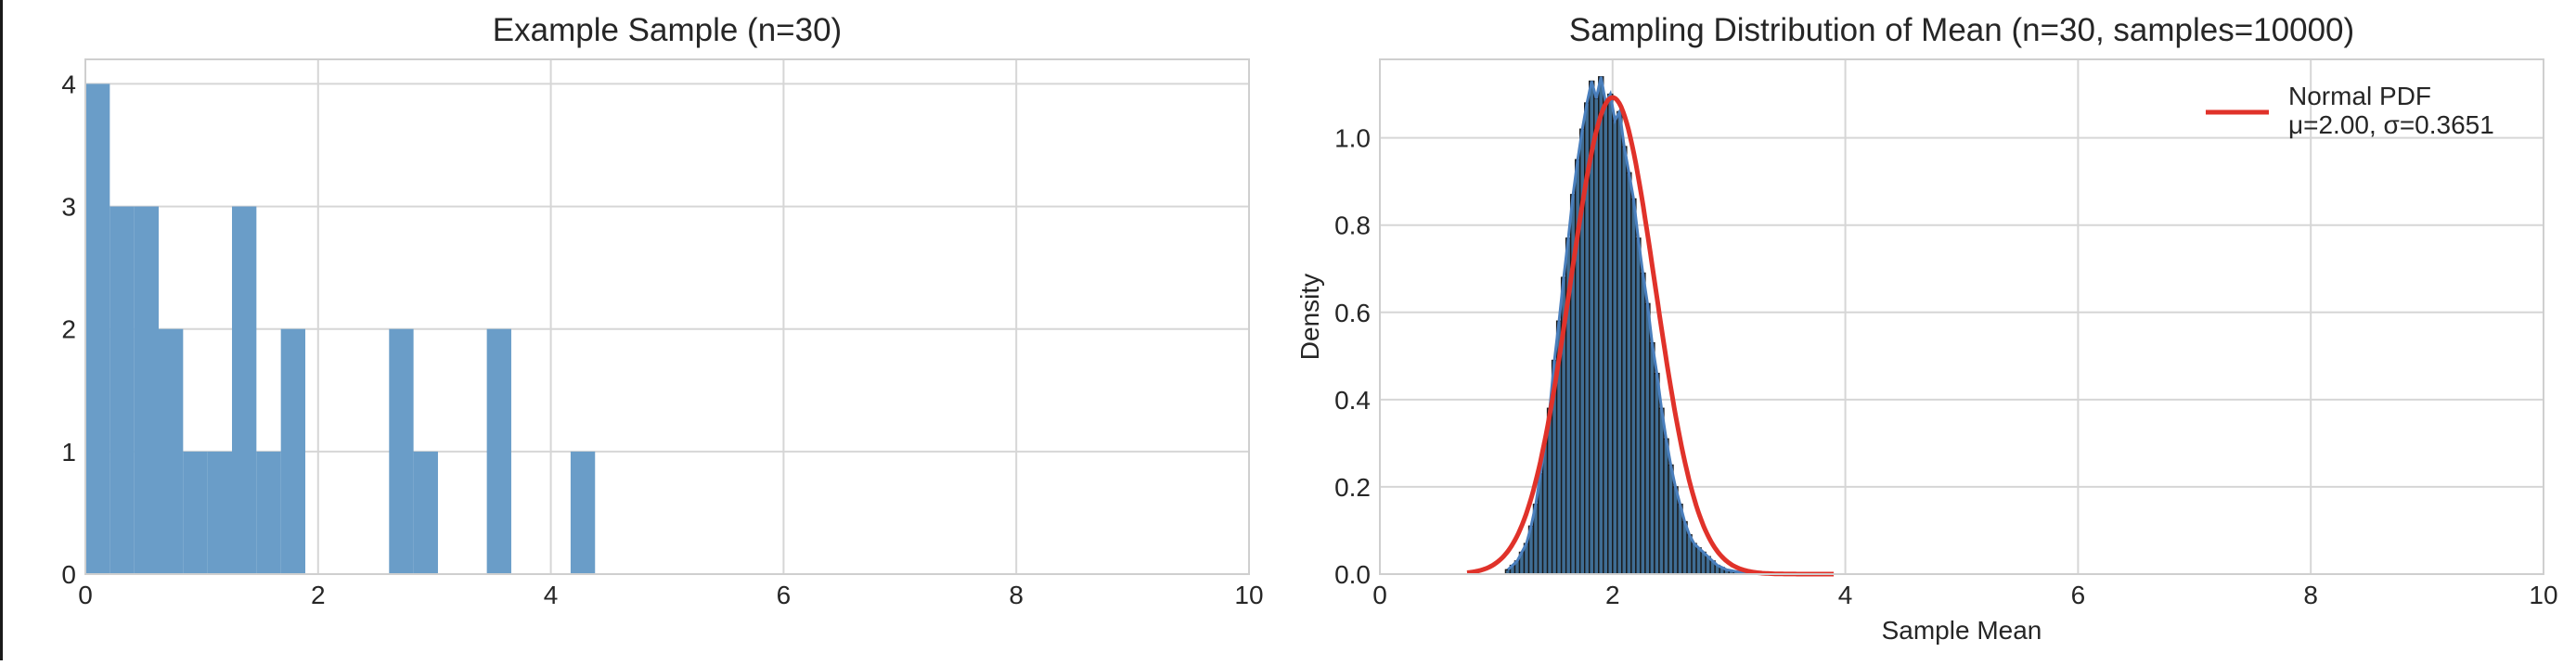  What do you see at coordinates (1353, 138) in the screenshot?
I see `y-tick-label: 1.0` at bounding box center [1353, 138].